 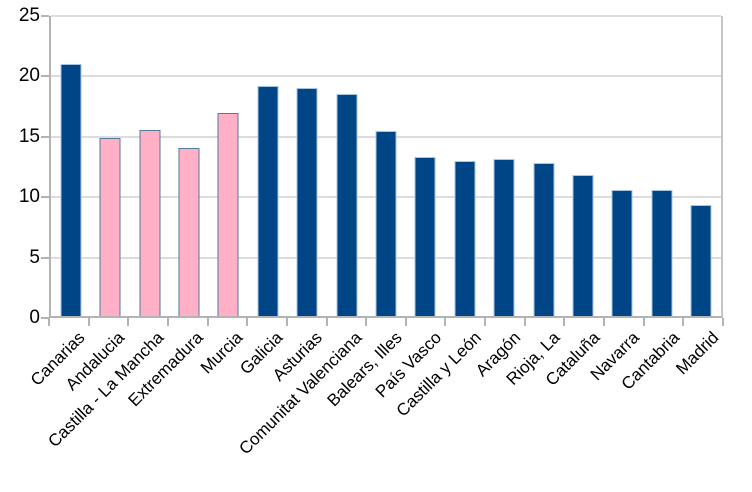 What do you see at coordinates (622, 253) in the screenshot?
I see `bar-navarra` at bounding box center [622, 253].